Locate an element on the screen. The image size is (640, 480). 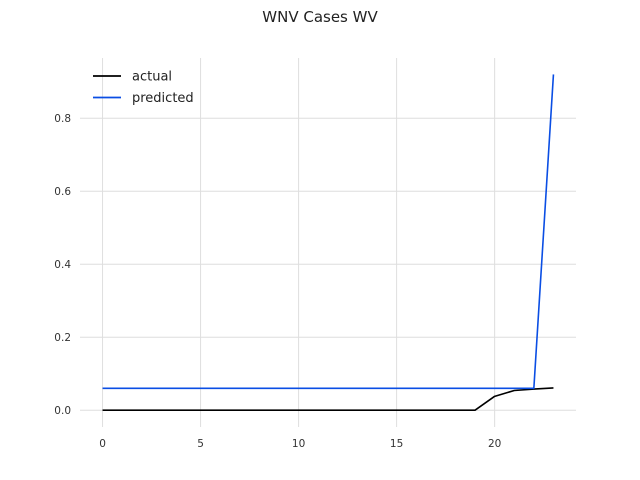
y-tick-label: 0.0 is located at coordinates (62, 411).